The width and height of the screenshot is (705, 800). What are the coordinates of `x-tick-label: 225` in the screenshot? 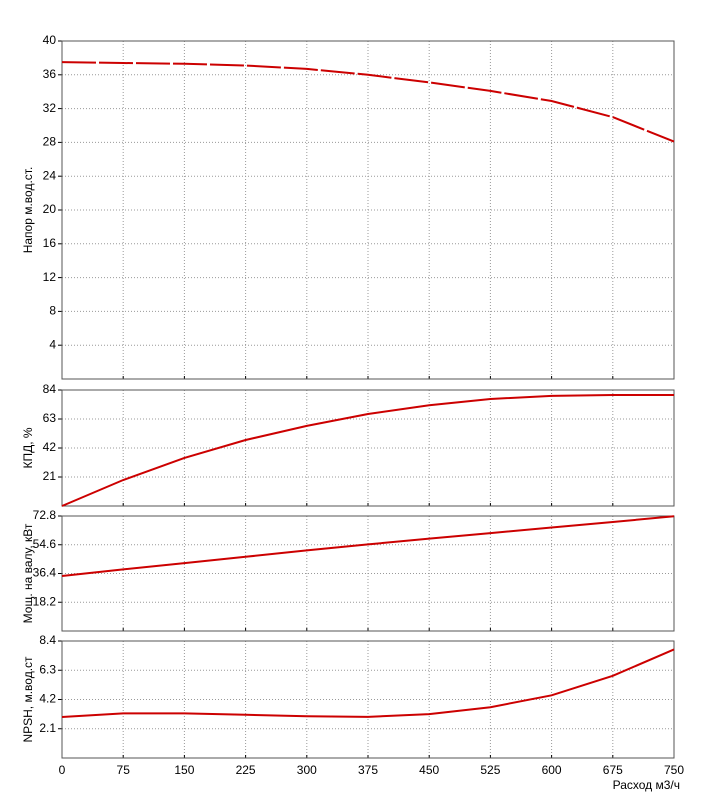 It's located at (246, 770).